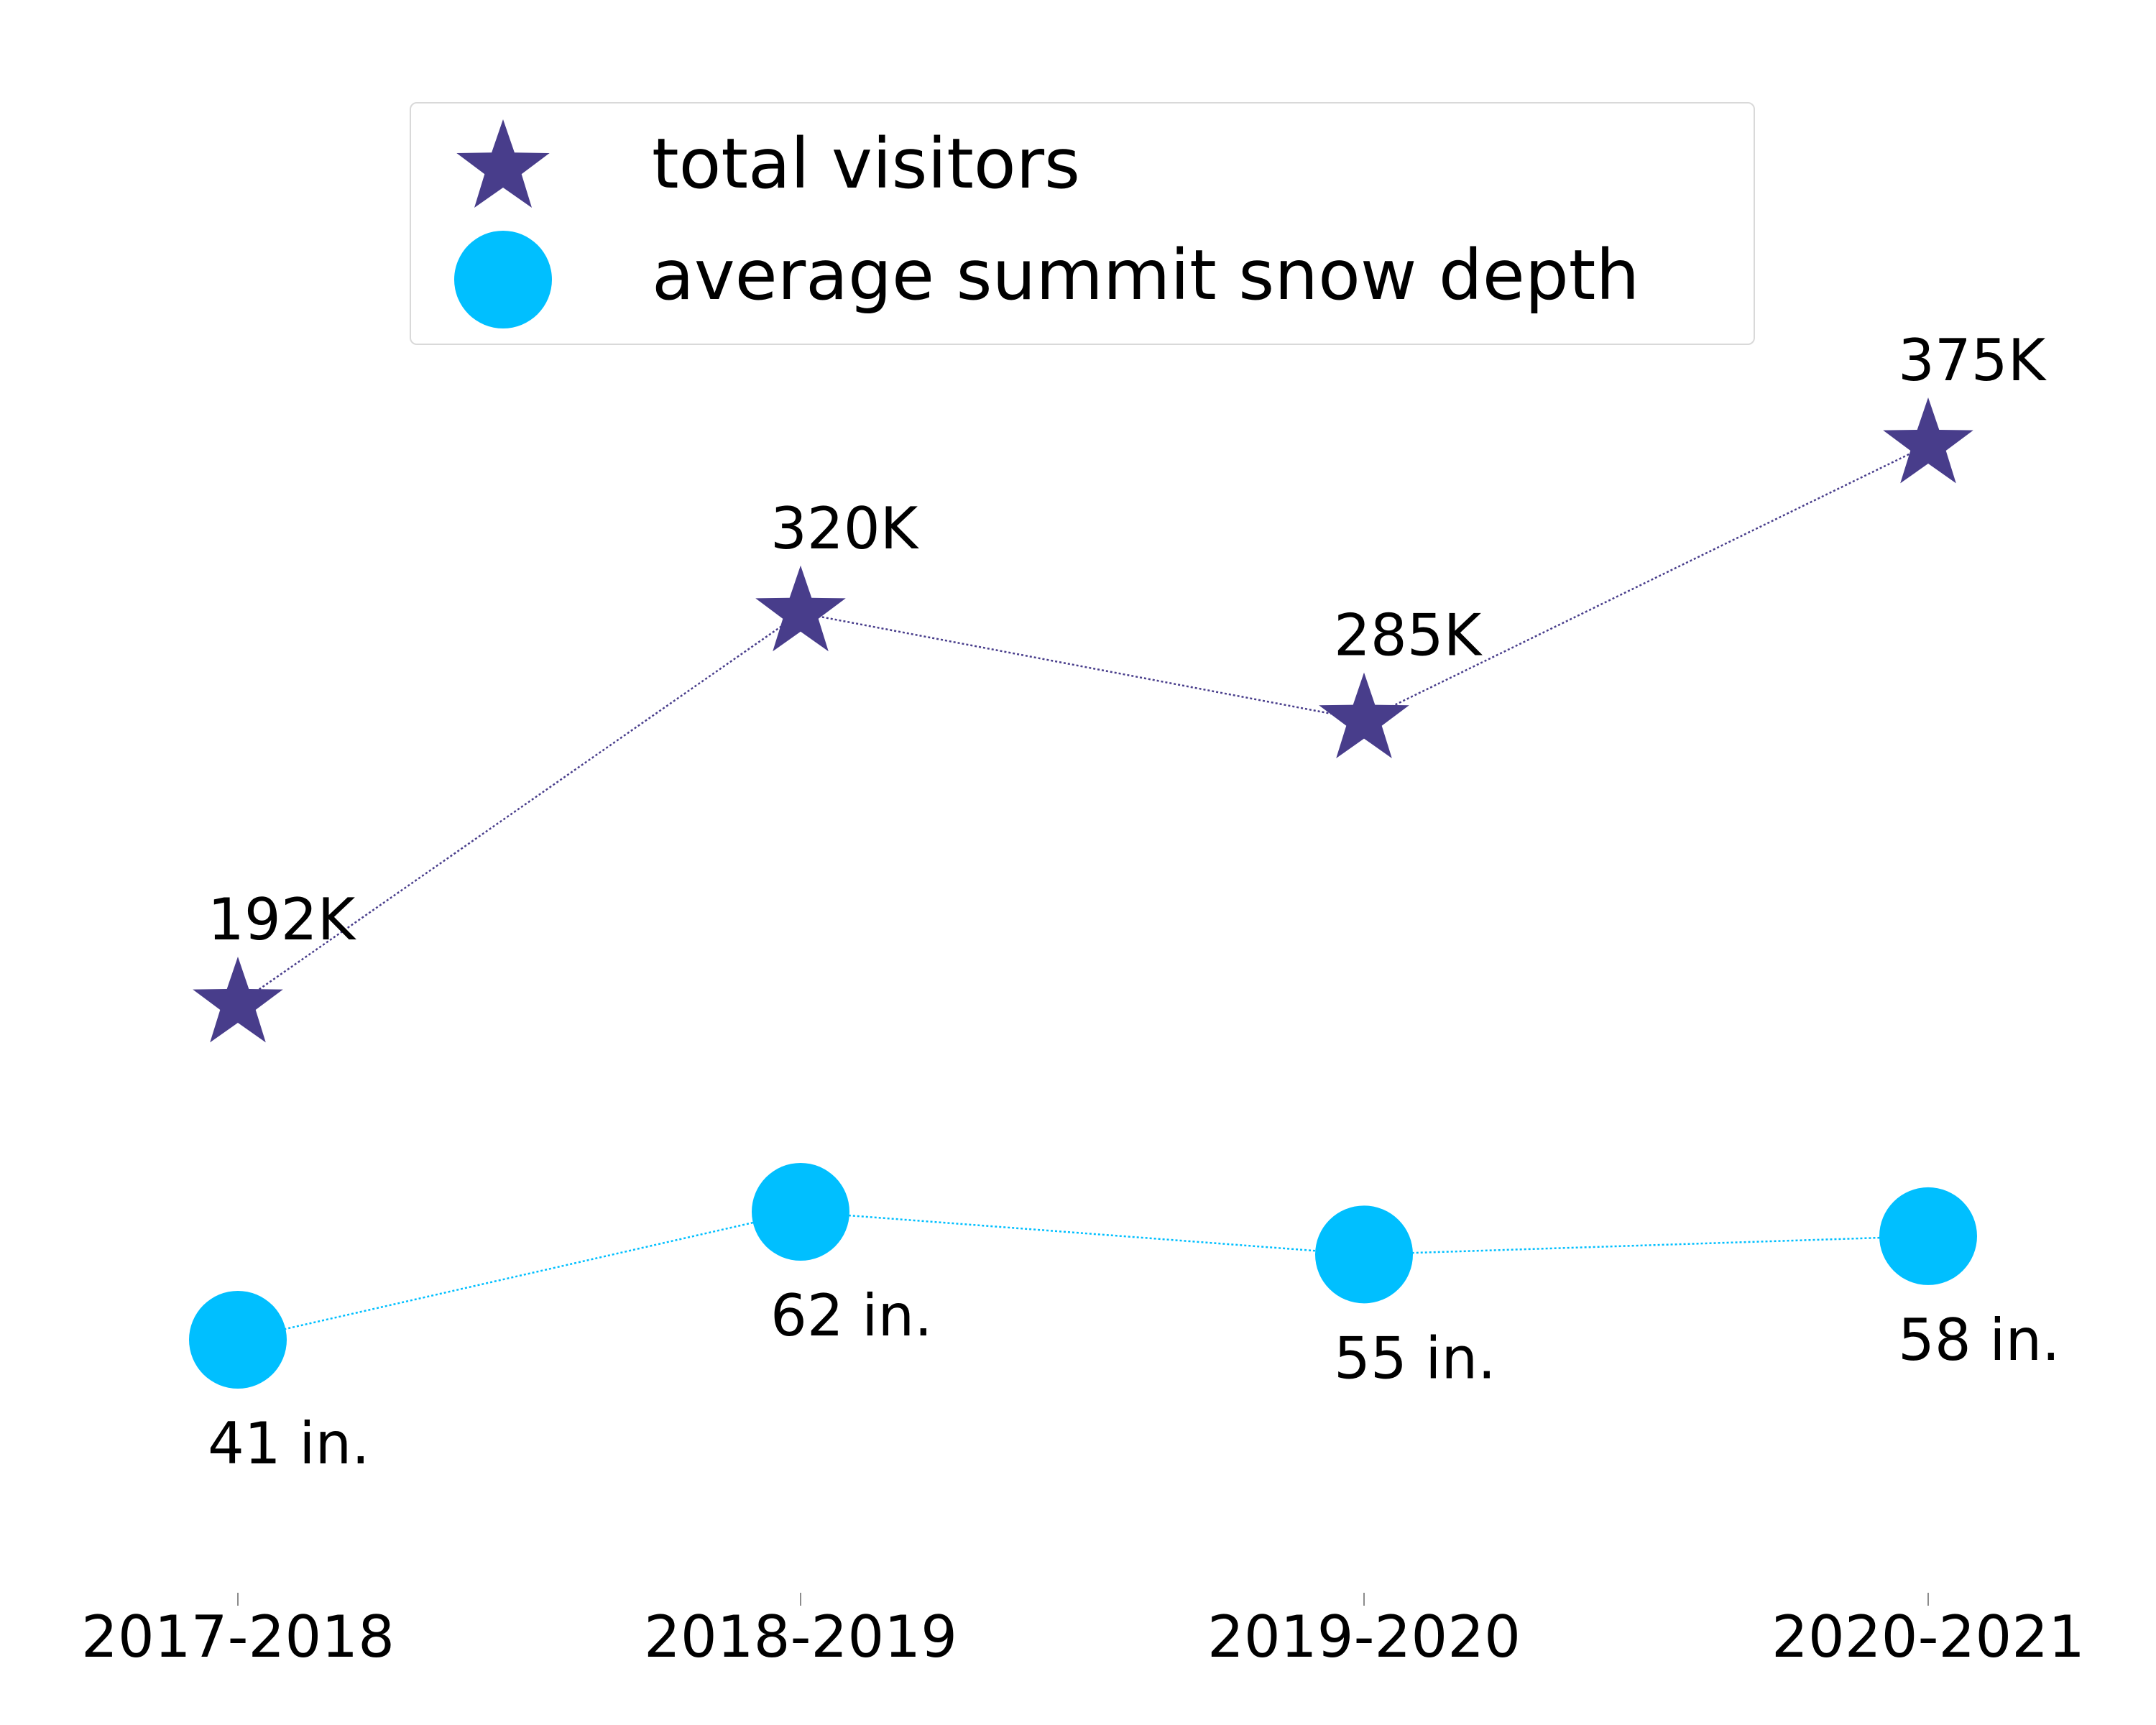 The image size is (2156, 1725). What do you see at coordinates (1979, 1340) in the screenshot?
I see `snow-depth-label-3: 58 in.` at bounding box center [1979, 1340].